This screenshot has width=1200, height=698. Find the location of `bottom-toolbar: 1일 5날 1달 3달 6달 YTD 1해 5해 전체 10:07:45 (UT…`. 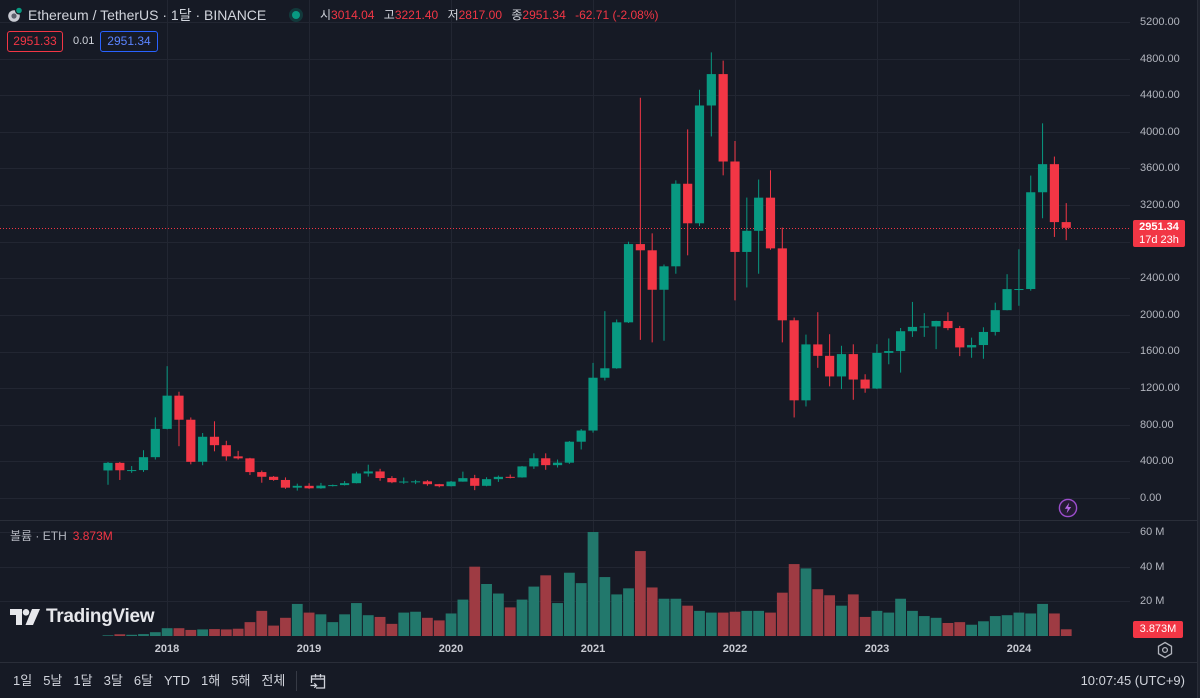

bottom-toolbar: 1일 5날 1달 3달 6달 YTD 1해 5해 전체 10:07:45 (UT… is located at coordinates (598, 680).